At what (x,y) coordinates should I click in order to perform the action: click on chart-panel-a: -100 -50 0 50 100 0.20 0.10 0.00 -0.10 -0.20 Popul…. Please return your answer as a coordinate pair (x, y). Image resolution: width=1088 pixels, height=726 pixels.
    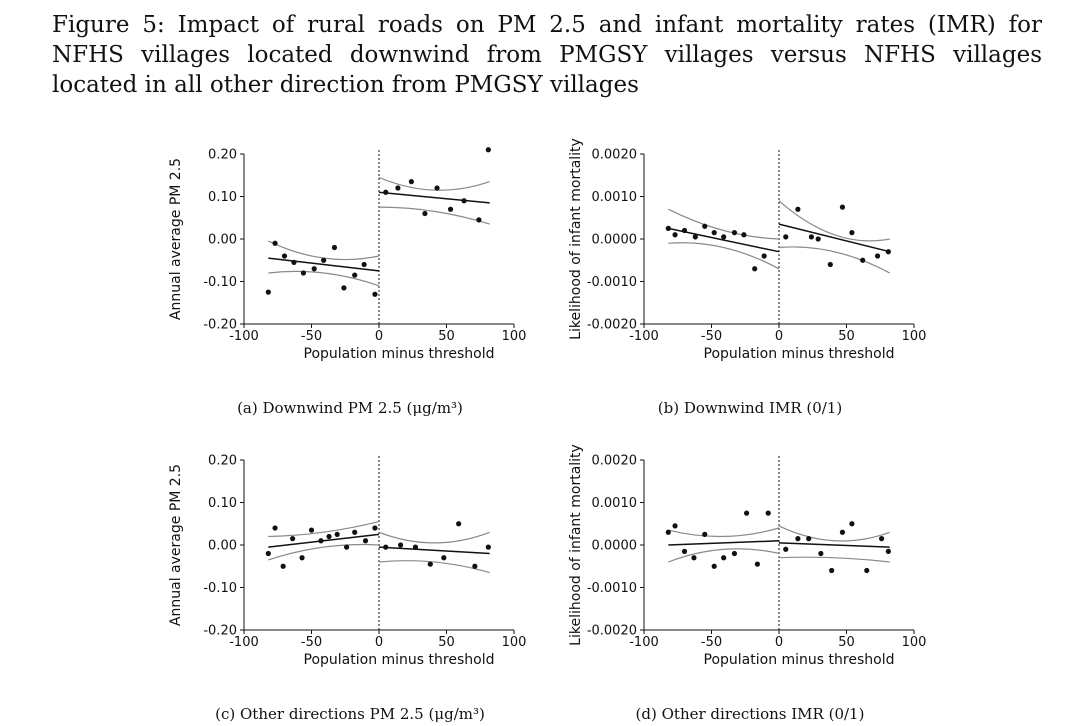
    Looking at the image, I should click on (347, 254).